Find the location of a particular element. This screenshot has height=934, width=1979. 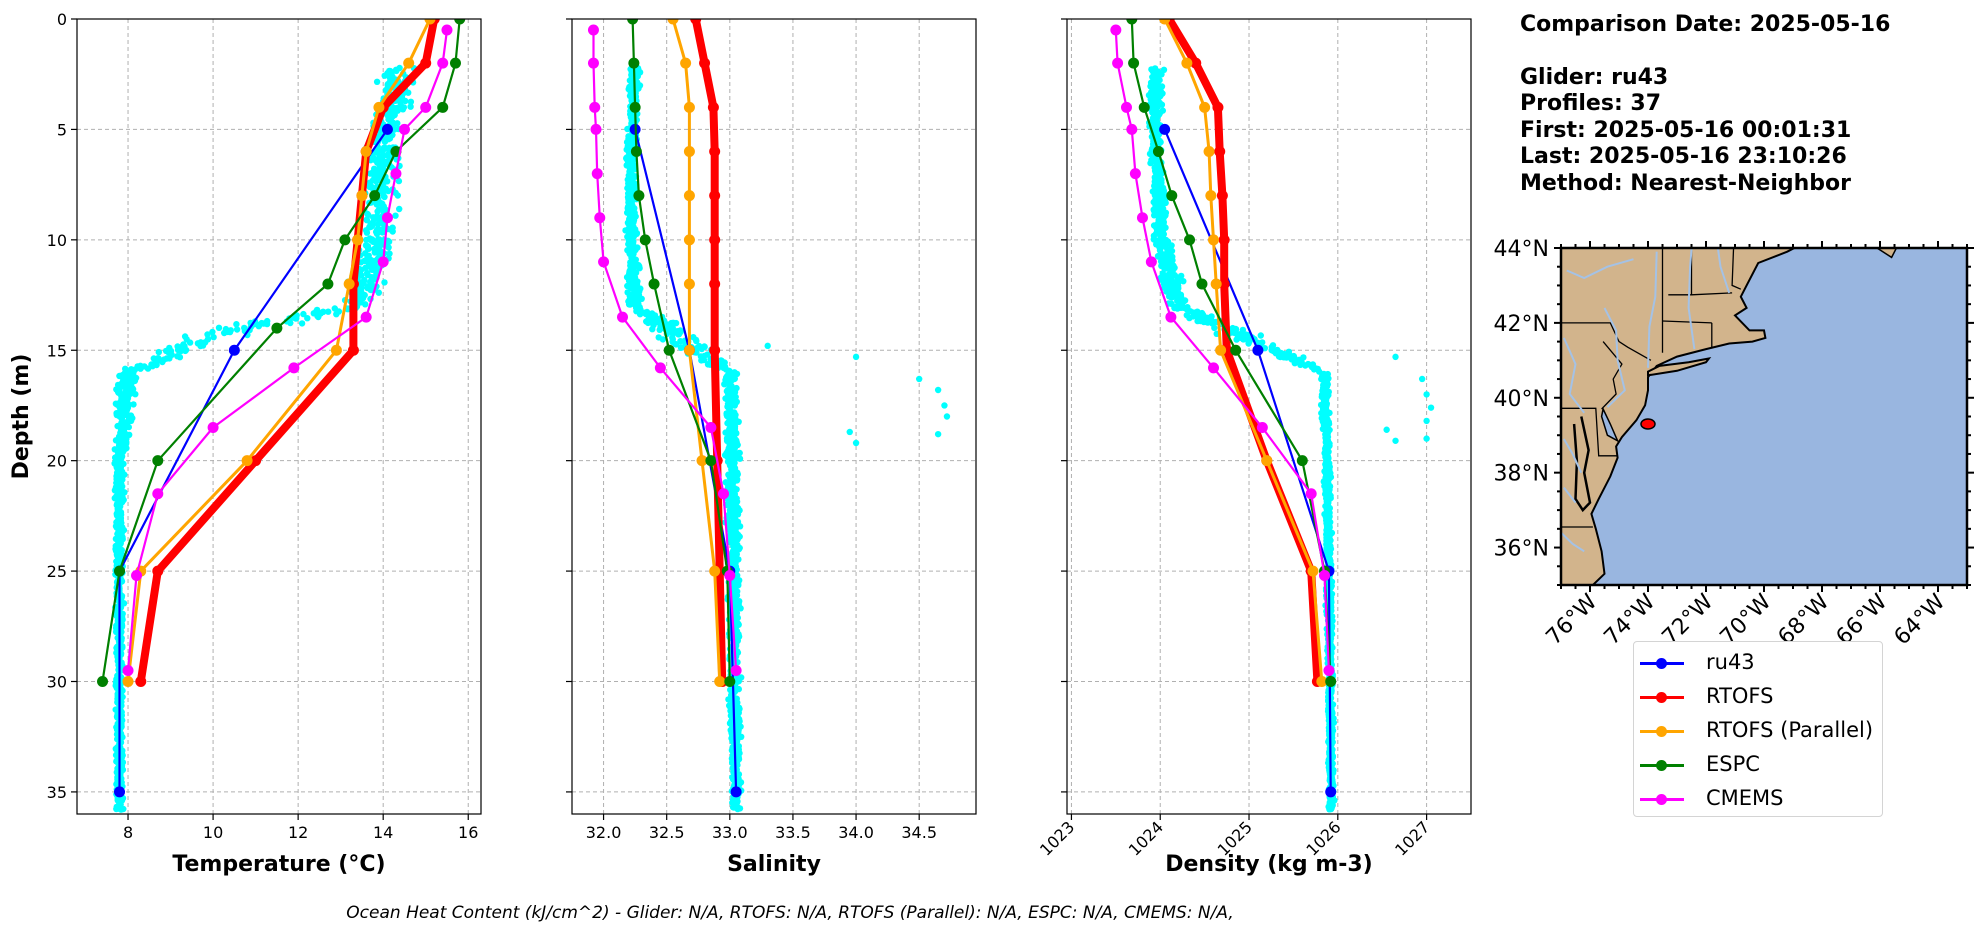

x-tick-label: 8 is located at coordinates (128, 832).